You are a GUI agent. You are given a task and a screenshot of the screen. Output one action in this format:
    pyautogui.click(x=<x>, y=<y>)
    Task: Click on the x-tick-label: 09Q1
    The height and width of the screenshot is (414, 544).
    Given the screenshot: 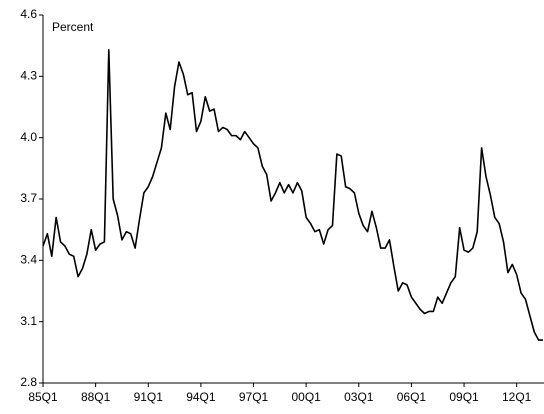 What is the action you would take?
    pyautogui.click(x=464, y=397)
    